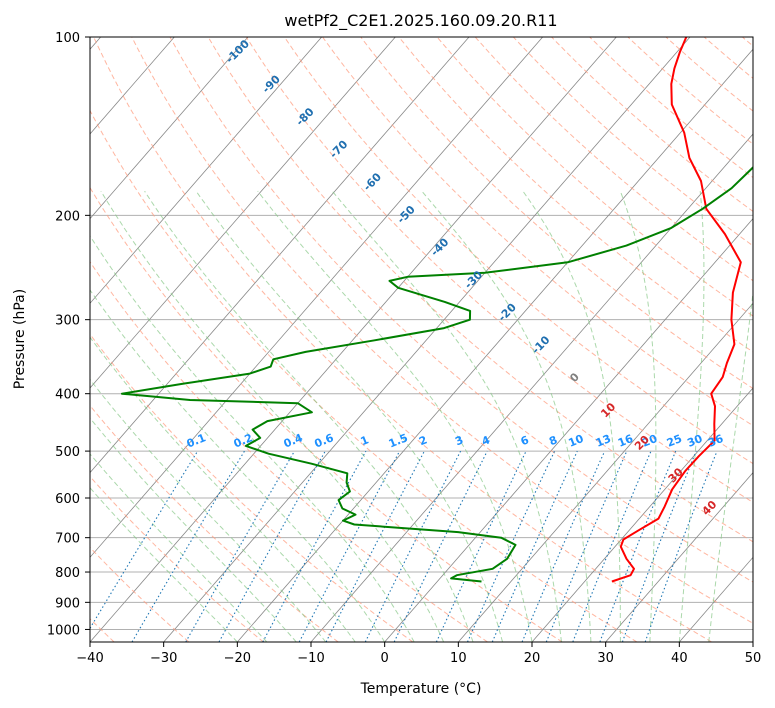 The width and height of the screenshot is (775, 708). I want to click on x-tick-label: −10, so click(310, 658).